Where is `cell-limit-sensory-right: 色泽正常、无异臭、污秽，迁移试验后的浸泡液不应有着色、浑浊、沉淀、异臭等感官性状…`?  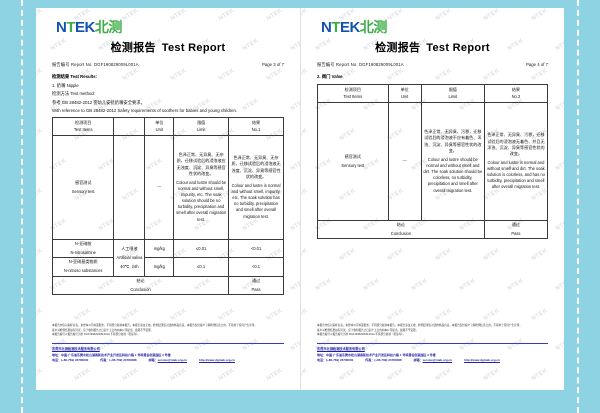 cell-limit-sensory-right: 色泽正常、无异臭、污秽，迁移试验后的浸泡液不应有着色、浑浊、沉淀、异臭等感官性状… is located at coordinates (452, 161).